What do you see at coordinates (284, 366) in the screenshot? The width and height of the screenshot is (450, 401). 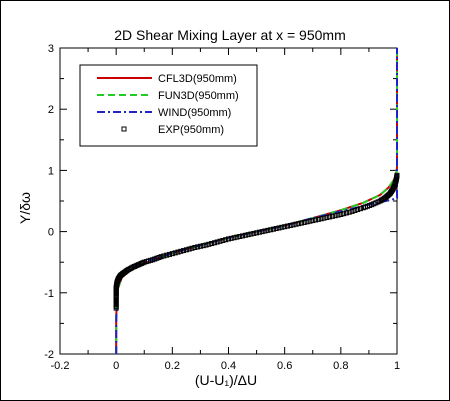 I see `x-tick-label: 0.6` at bounding box center [284, 366].